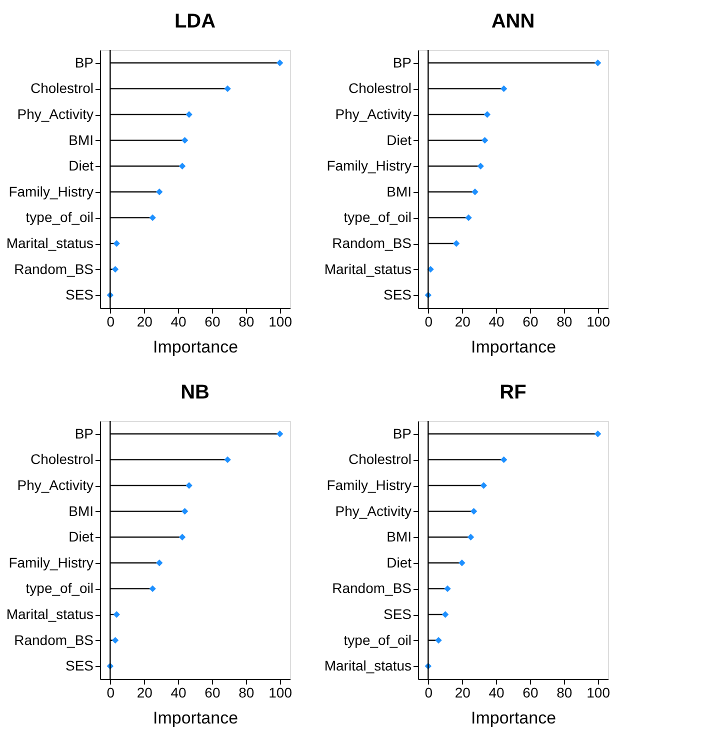  Describe the element at coordinates (195, 21) in the screenshot. I see `chart-title: LDA` at that location.